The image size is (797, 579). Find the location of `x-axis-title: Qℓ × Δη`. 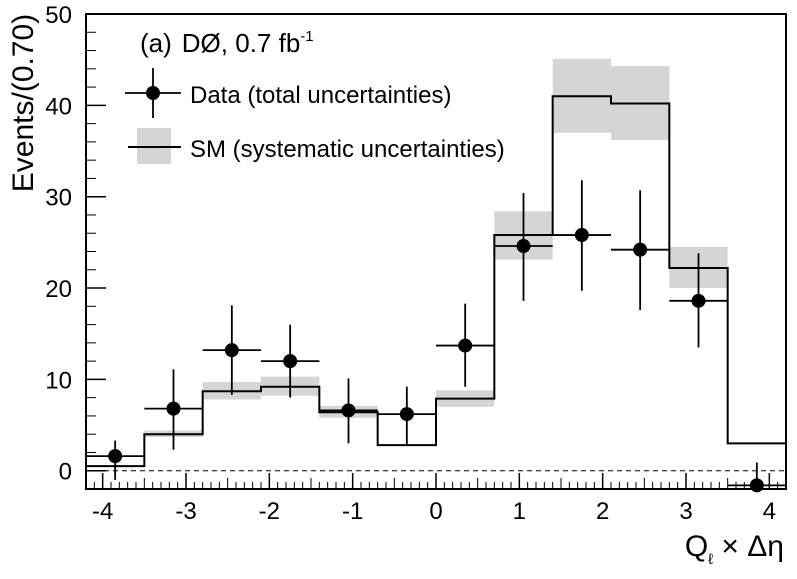

x-axis-title: Qℓ × Δη is located at coordinates (734, 549).